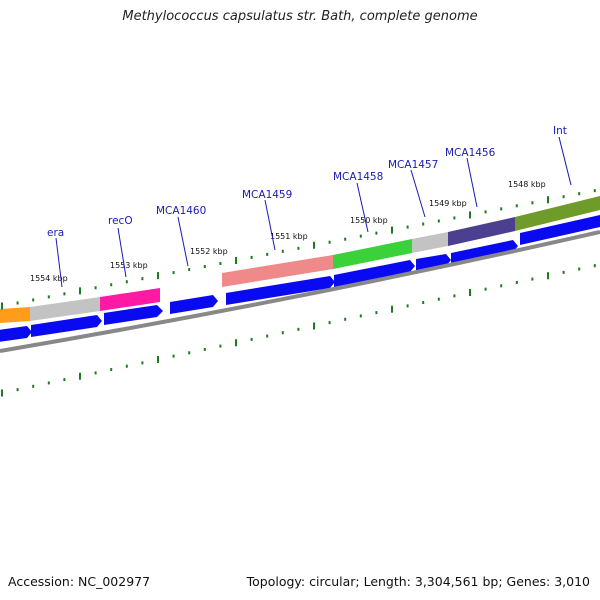 This screenshot has height=600, width=600. What do you see at coordinates (120, 221) in the screenshot?
I see `gene-label-reco: recO` at bounding box center [120, 221].